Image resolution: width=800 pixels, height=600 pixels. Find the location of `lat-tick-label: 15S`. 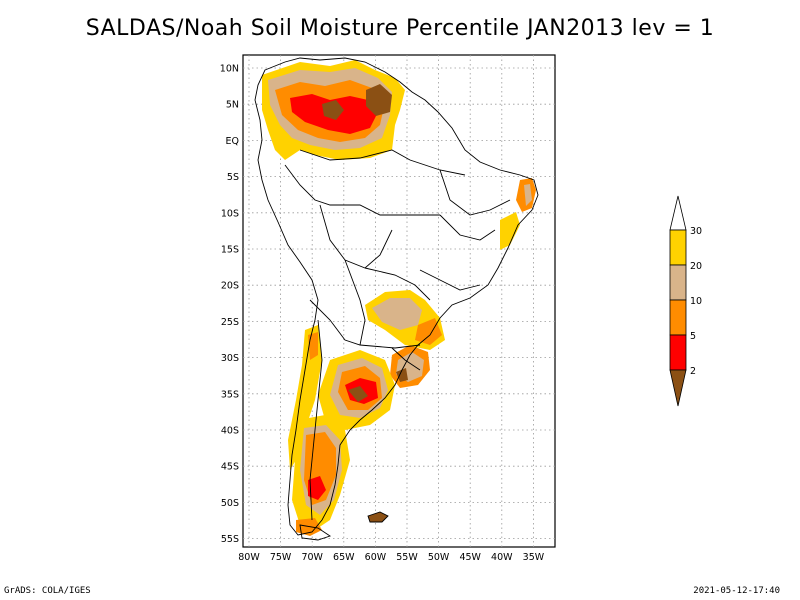

lat-tick-label: 15S is located at coordinates (230, 250).